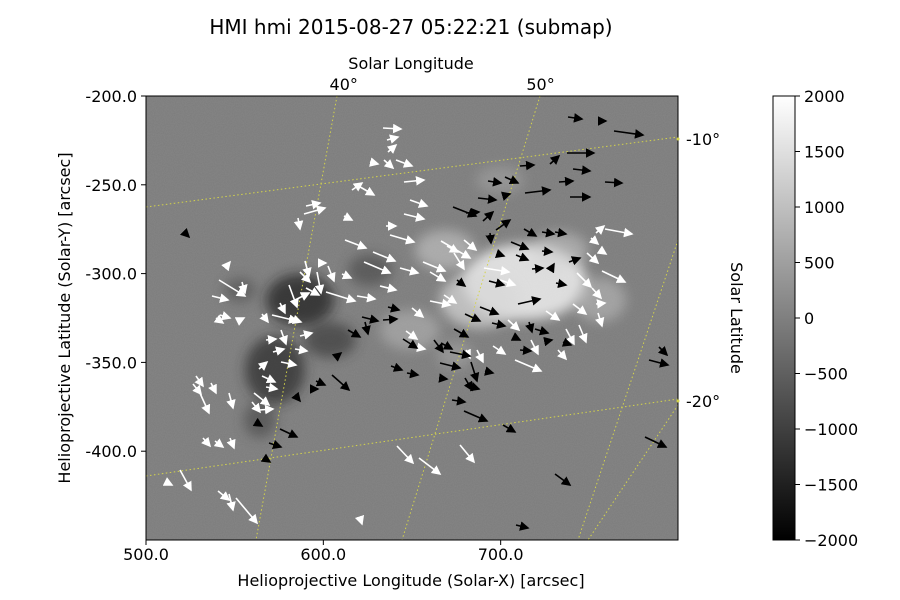  What do you see at coordinates (703, 401) in the screenshot?
I see `latitude-tick-label: -20°` at bounding box center [703, 401].